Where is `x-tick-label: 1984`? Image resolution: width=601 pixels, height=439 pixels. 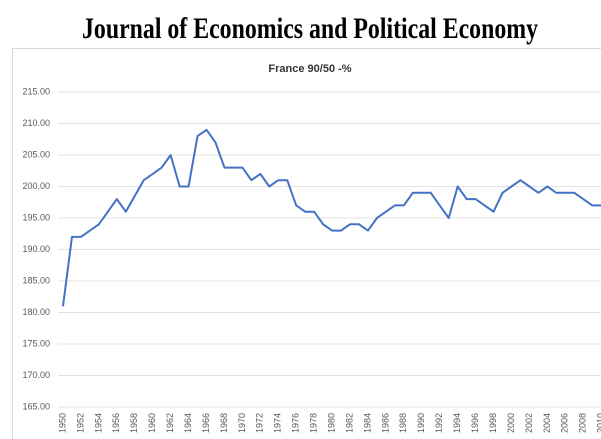 x-tick-label: 1984 is located at coordinates (367, 423).